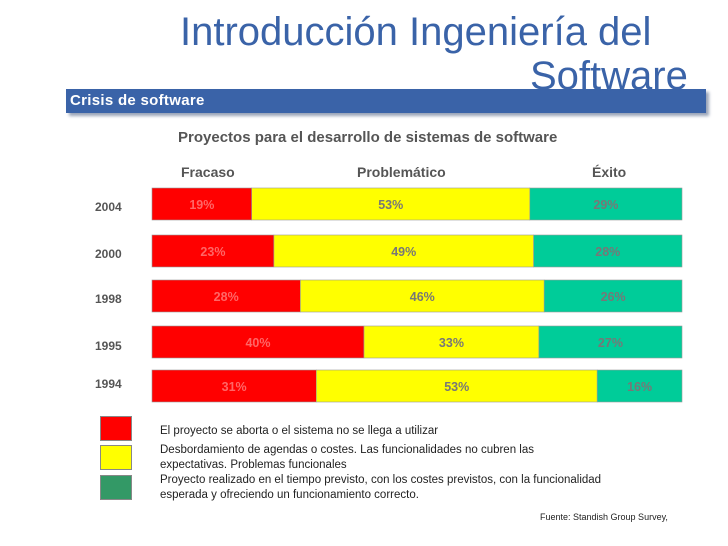  What do you see at coordinates (604, 517) in the screenshot?
I see `source-note: Fuente: Standish Group Survey,` at bounding box center [604, 517].